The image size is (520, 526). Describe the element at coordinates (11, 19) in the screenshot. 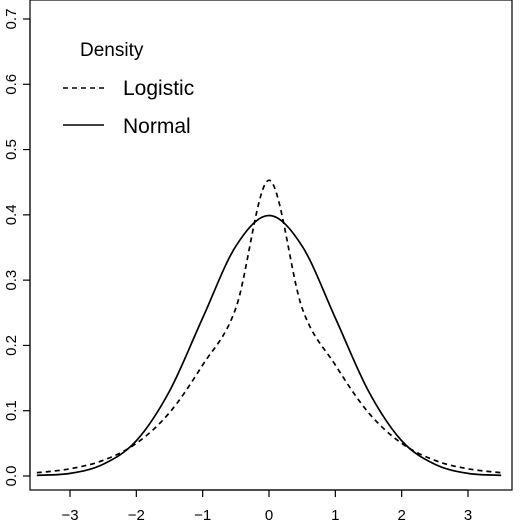

I see `y-tick-label: 0.7` at that location.